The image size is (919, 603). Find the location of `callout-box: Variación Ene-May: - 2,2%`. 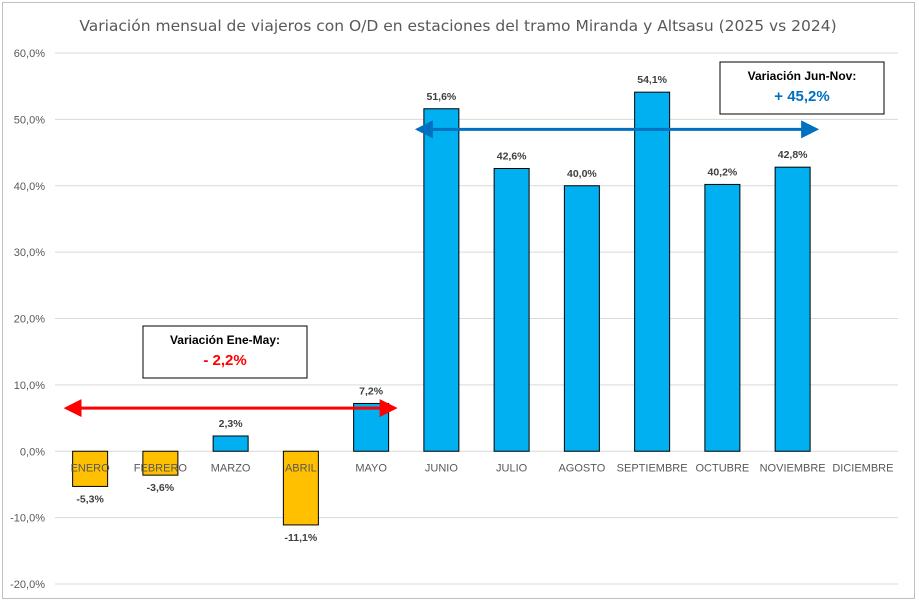

callout-box: Variación Ene-May: - 2,2% is located at coordinates (225, 352).